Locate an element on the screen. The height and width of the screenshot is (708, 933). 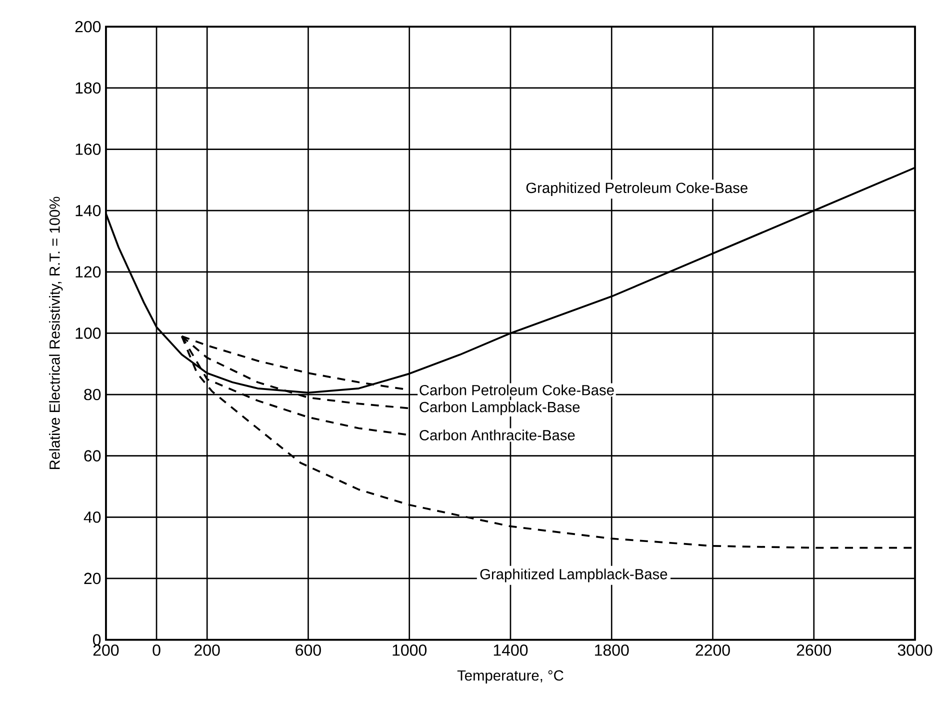
x-tick-label: 1000 is located at coordinates (409, 650).